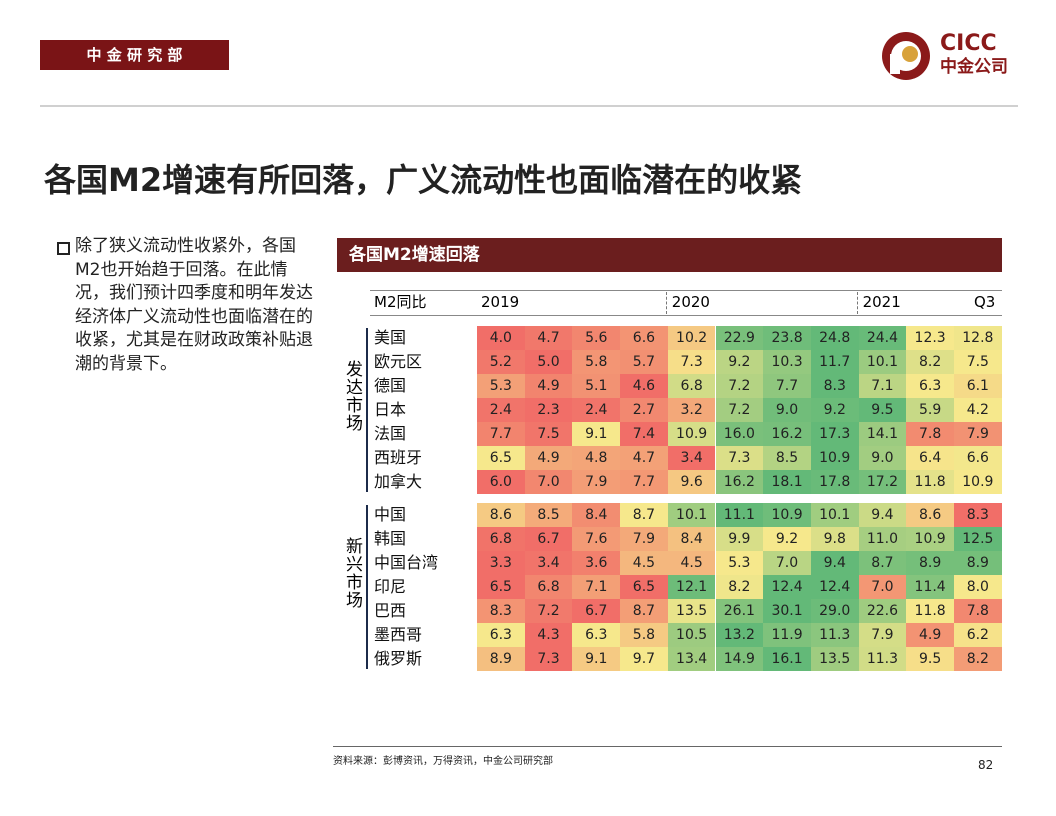 The image size is (1056, 816). Describe the element at coordinates (390, 433) in the screenshot. I see `row-label: 法国` at that location.